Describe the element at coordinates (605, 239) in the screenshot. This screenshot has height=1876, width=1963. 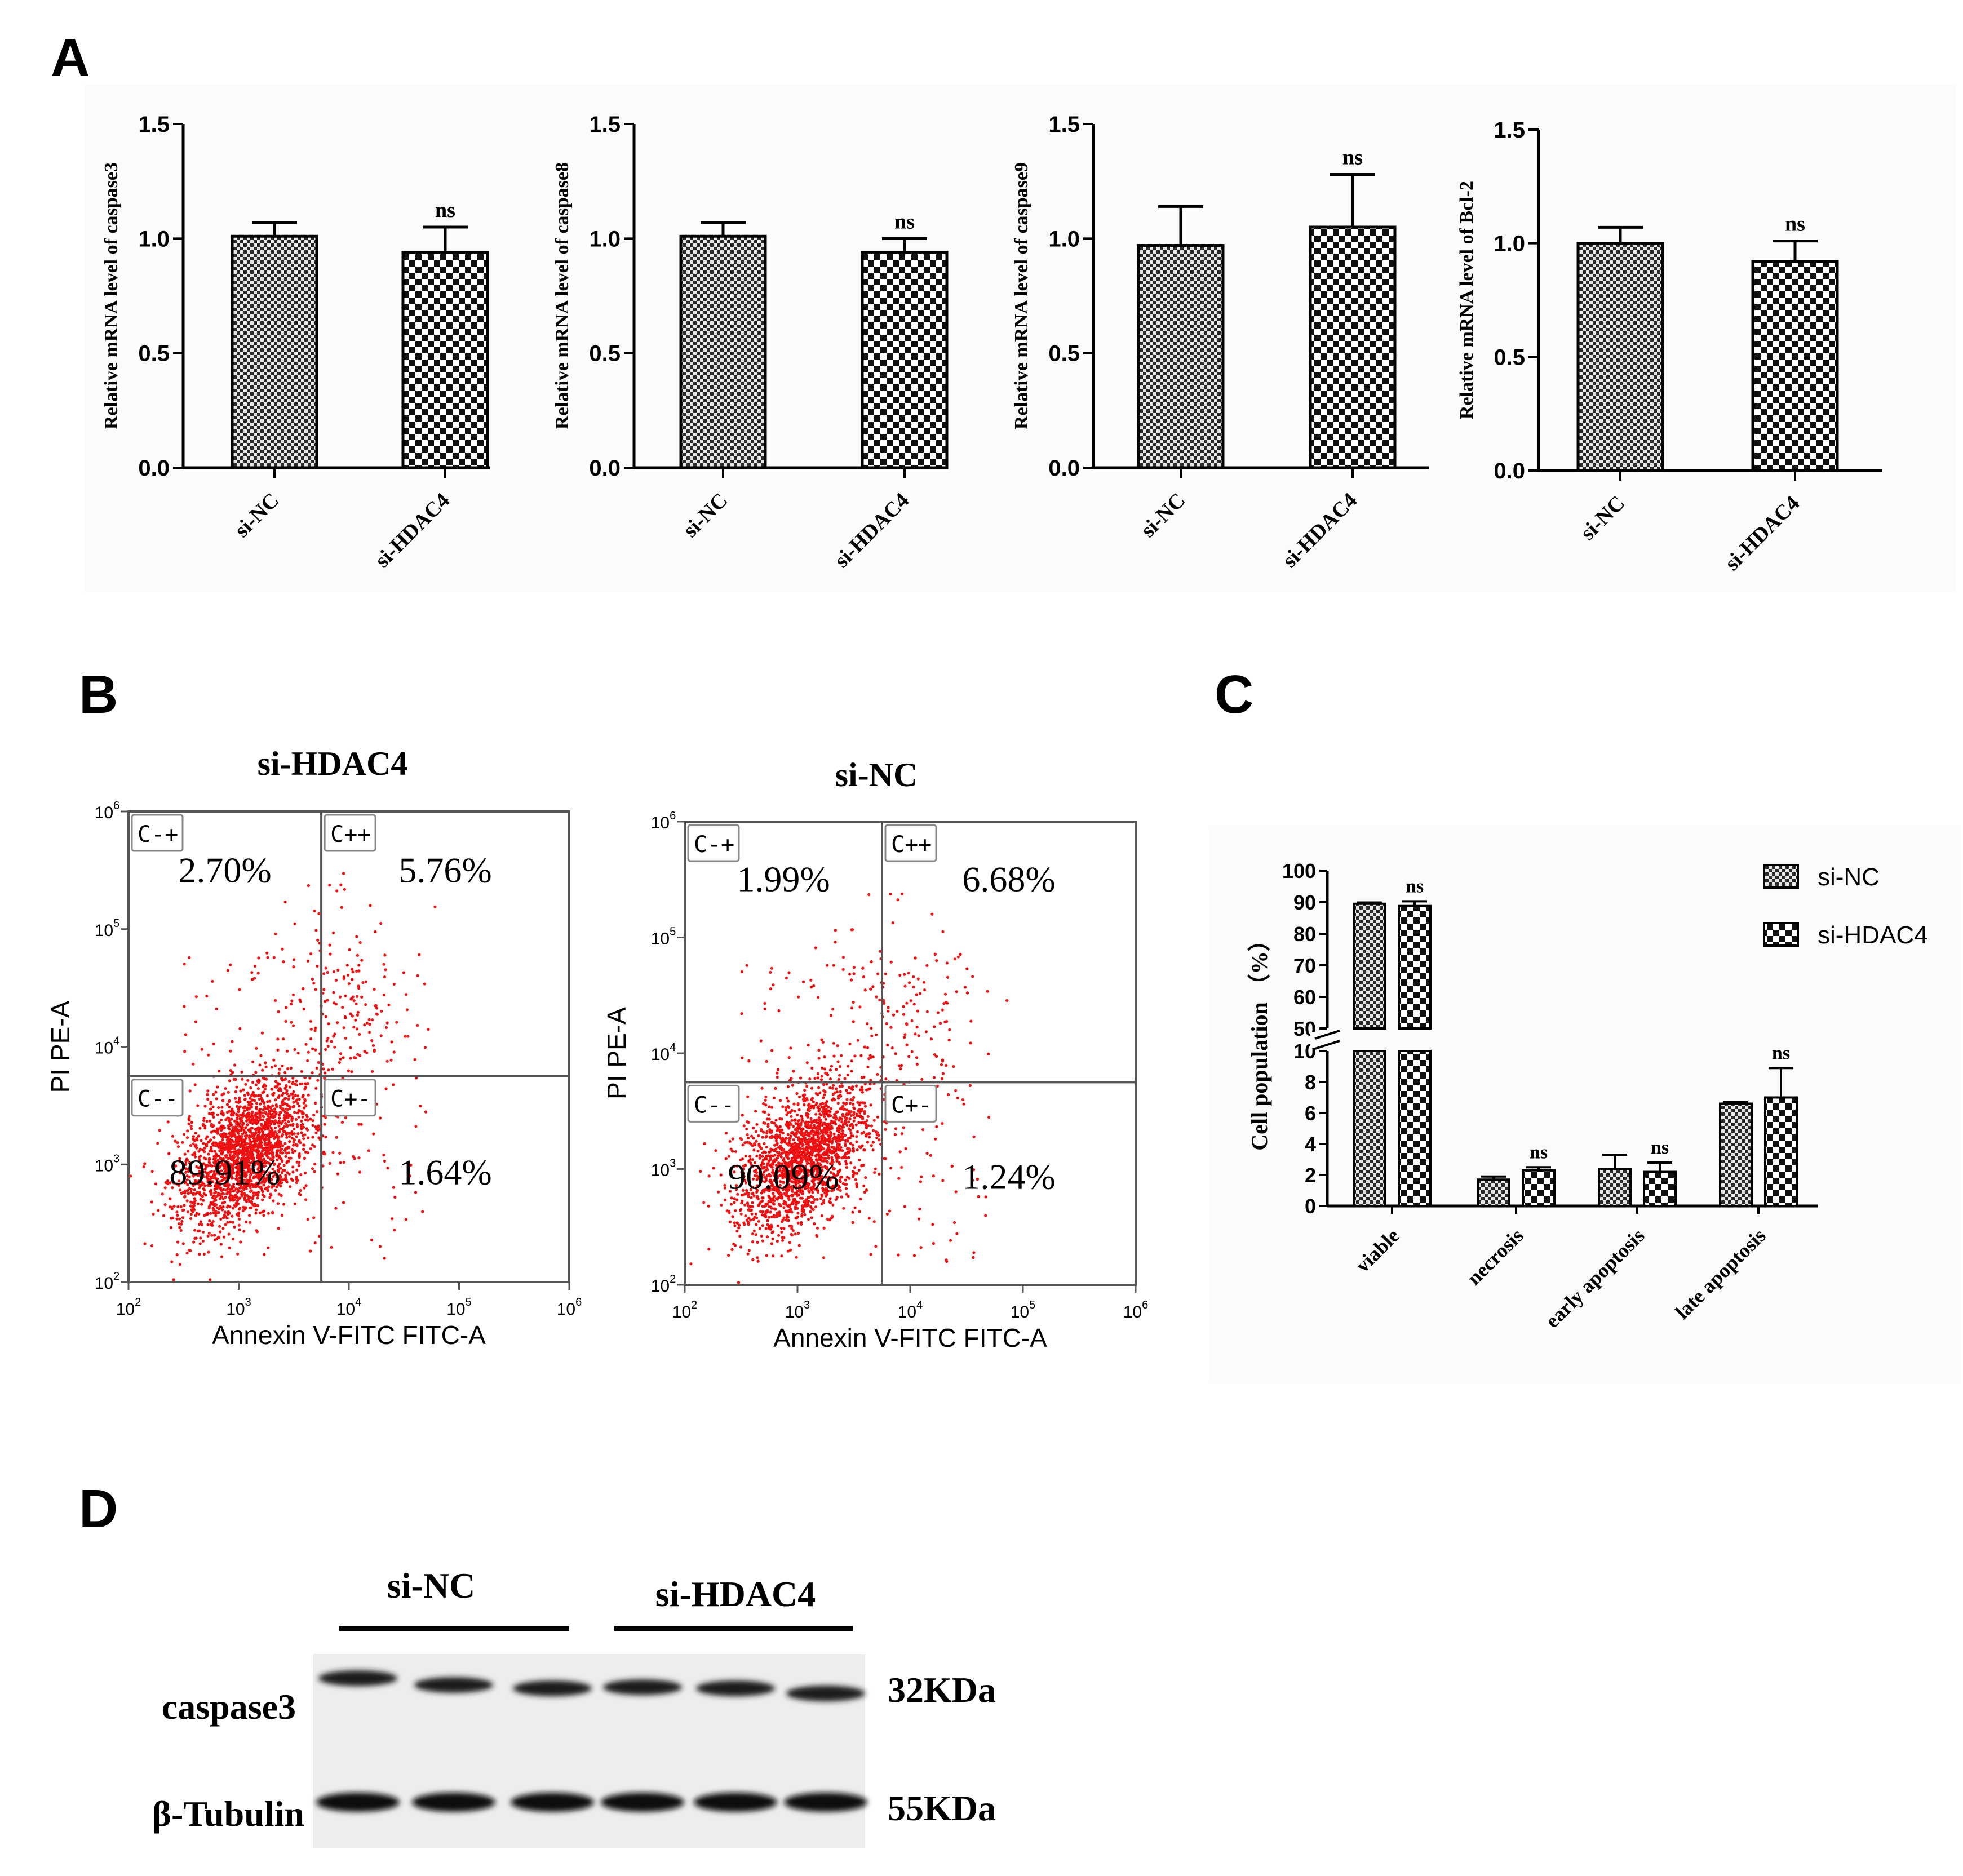
I see `y-tick-label: 1.0` at that location.